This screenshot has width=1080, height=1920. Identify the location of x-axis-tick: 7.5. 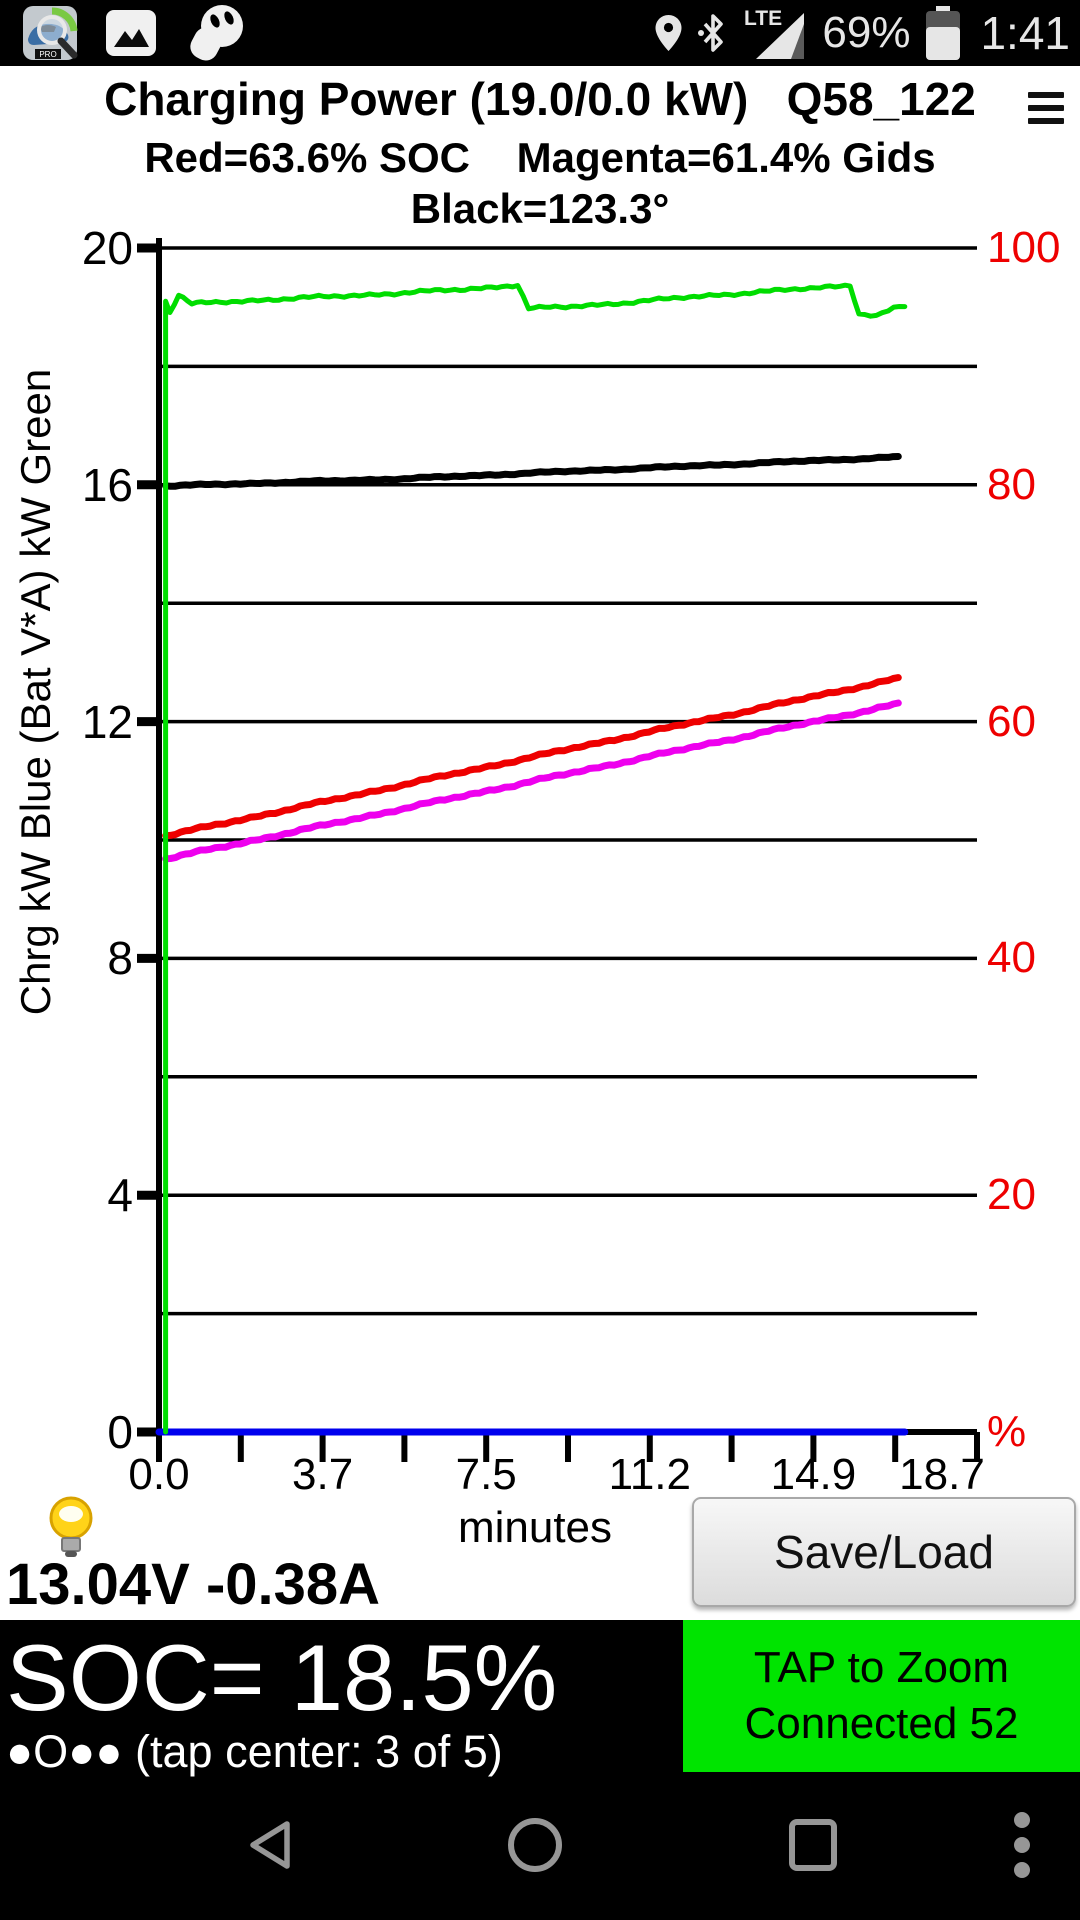
(486, 1474).